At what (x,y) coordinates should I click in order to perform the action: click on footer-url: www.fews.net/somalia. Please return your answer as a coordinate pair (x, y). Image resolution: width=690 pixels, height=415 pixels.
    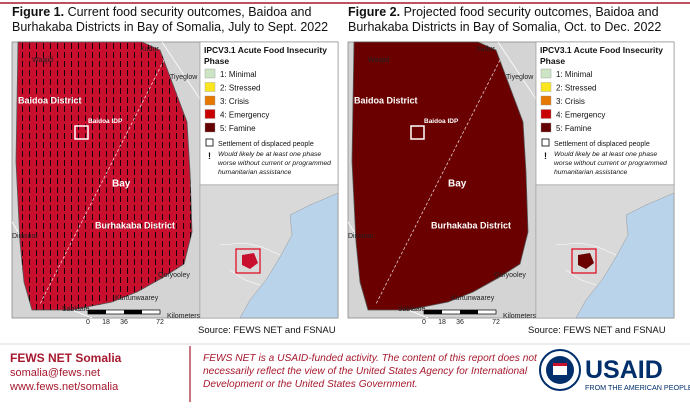
    Looking at the image, I should click on (64, 387).